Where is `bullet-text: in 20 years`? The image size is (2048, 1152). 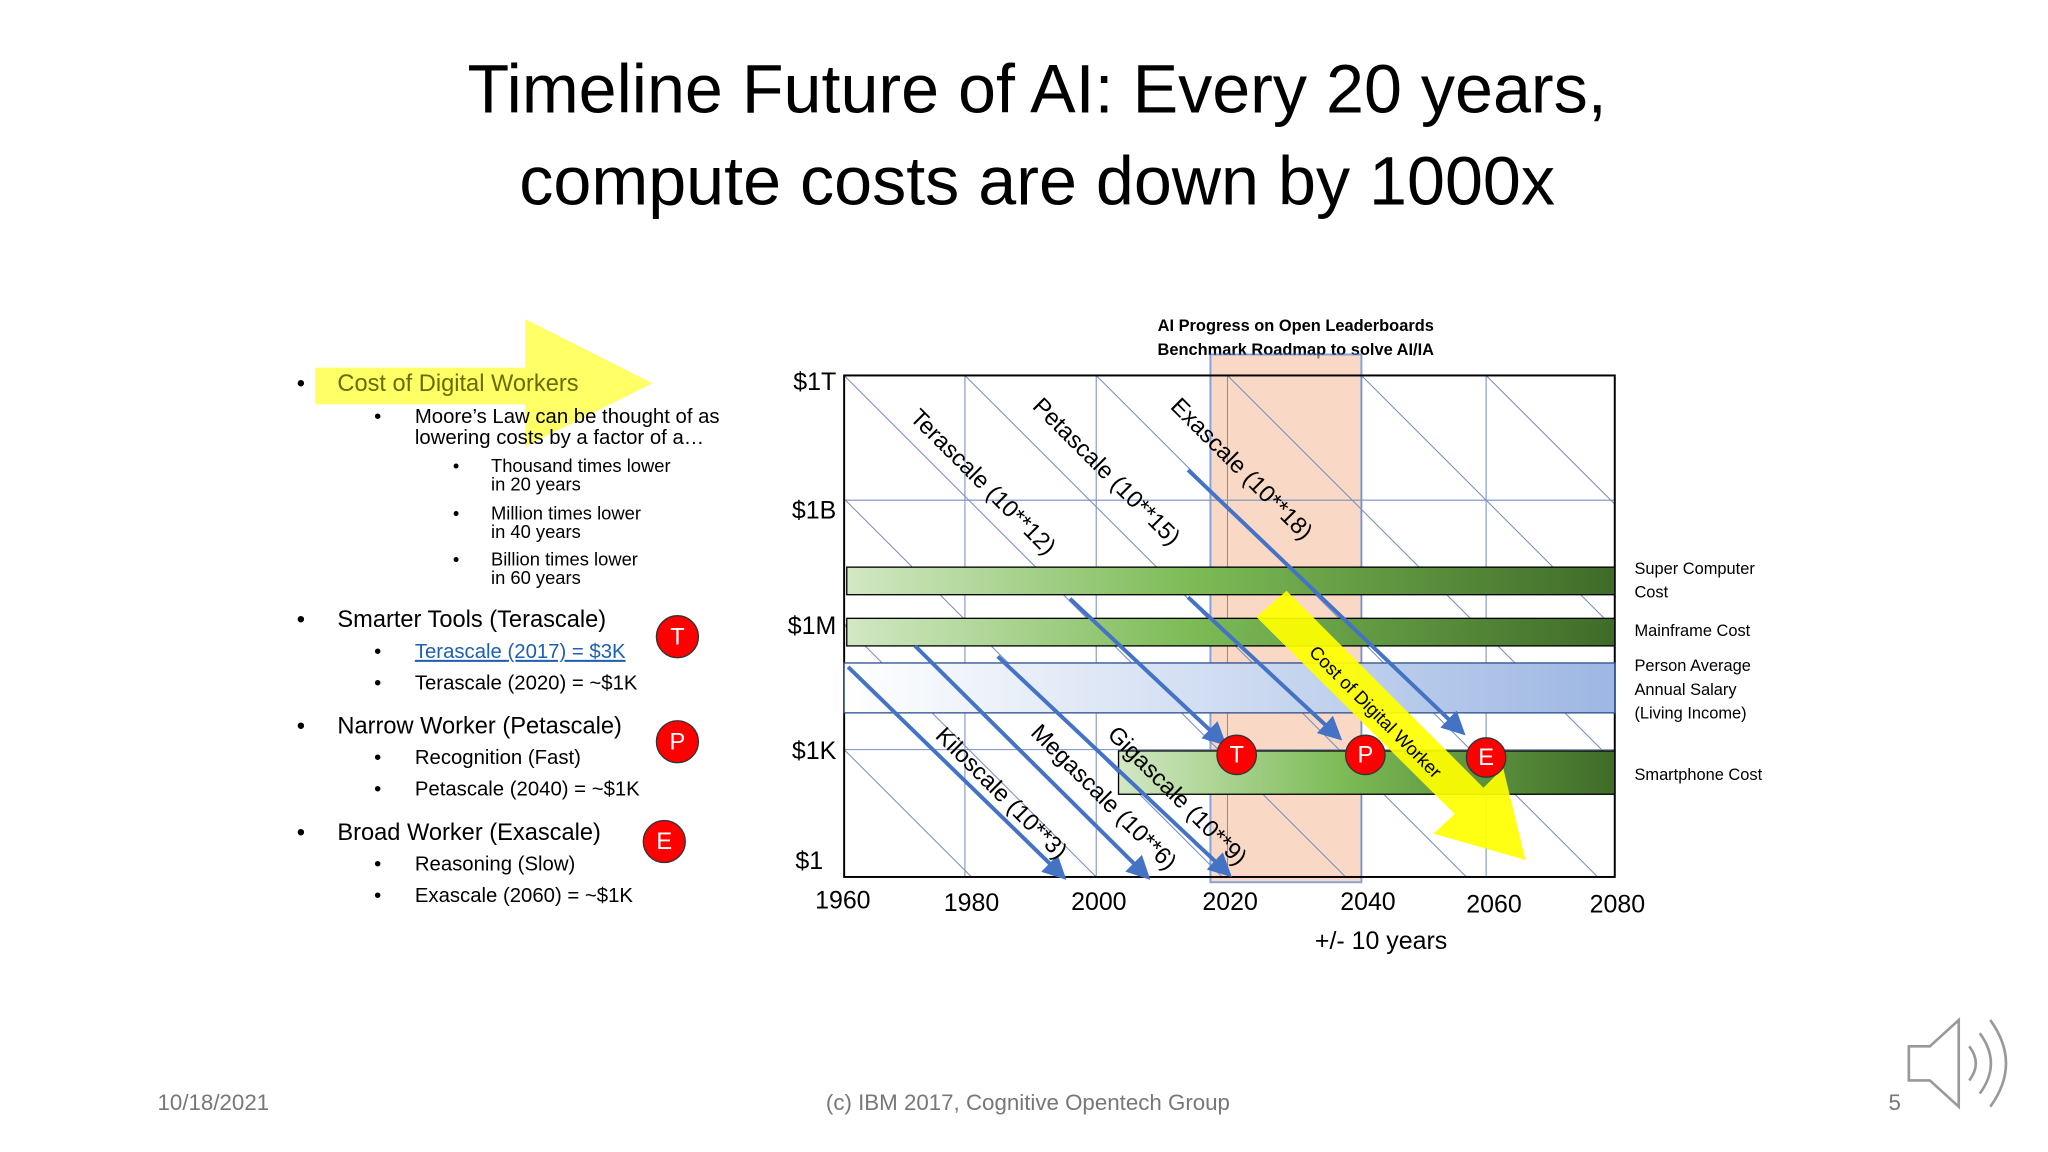 bullet-text: in 20 years is located at coordinates (536, 484).